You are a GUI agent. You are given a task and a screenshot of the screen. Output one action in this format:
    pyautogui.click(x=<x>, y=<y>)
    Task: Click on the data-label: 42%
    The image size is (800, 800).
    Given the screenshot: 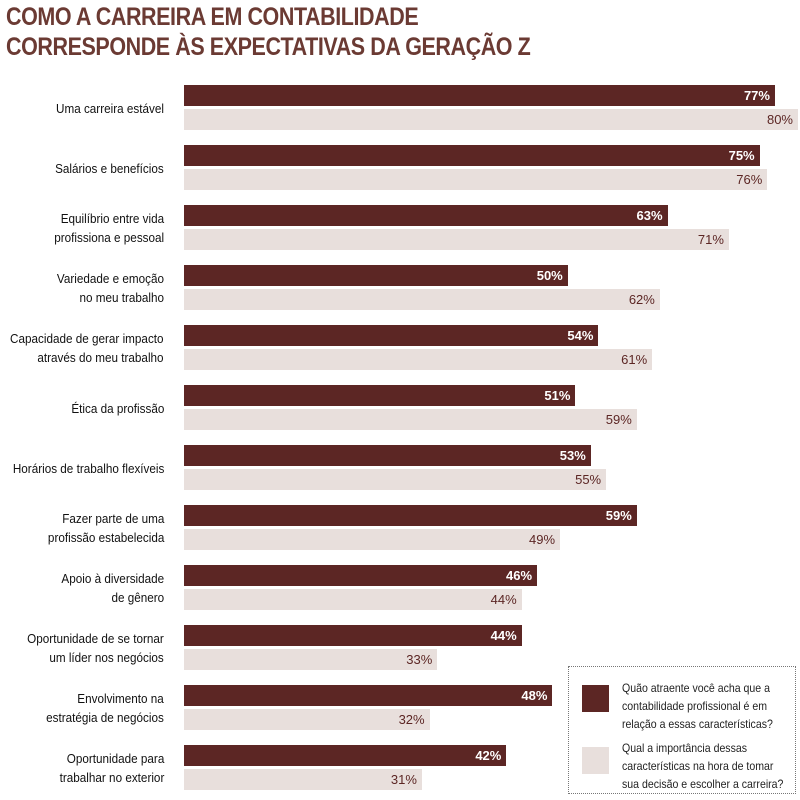 What is the action you would take?
    pyautogui.click(x=488, y=755)
    